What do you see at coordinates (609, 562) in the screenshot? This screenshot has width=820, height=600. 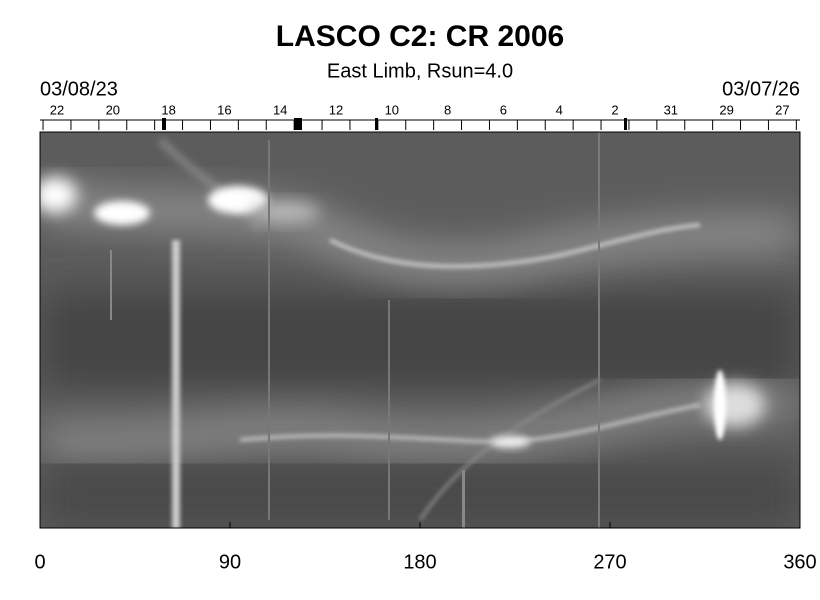 I see `x-tick-label: 270` at bounding box center [609, 562].